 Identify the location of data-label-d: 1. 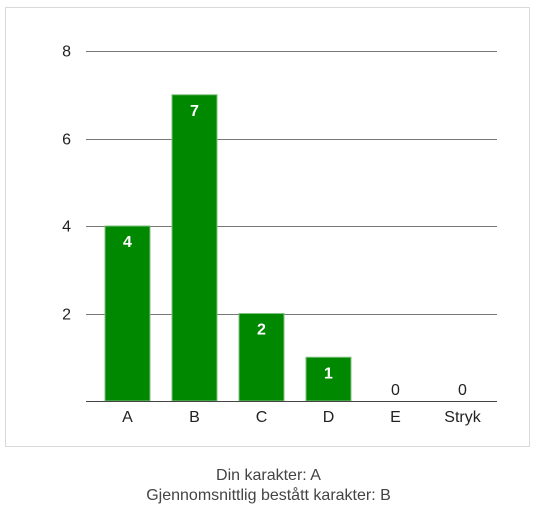
(328, 373).